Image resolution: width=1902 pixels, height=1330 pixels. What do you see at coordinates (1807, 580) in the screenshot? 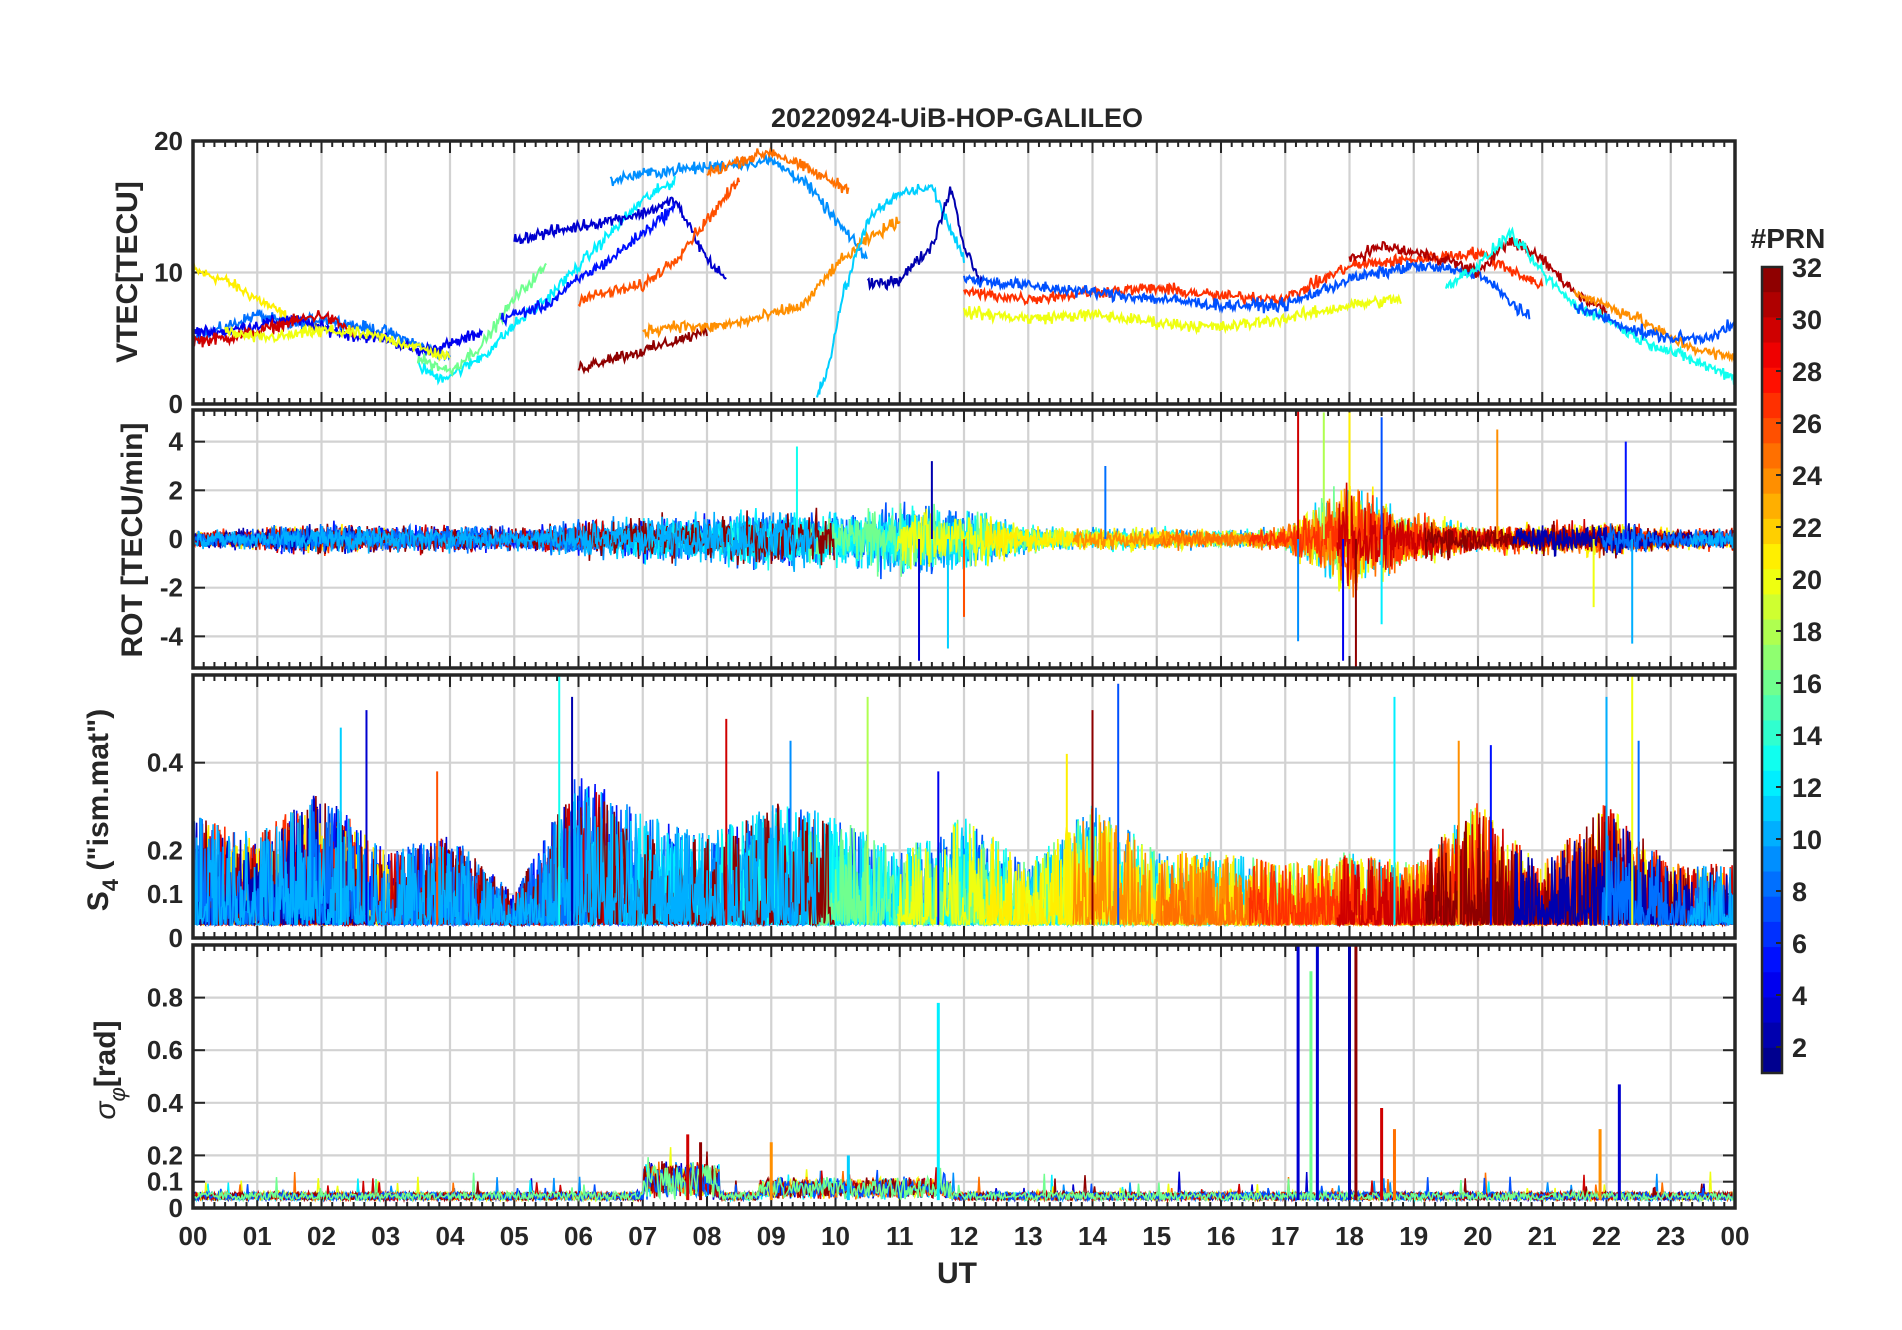
I see `colorbar-tick-label: 20` at bounding box center [1807, 580].